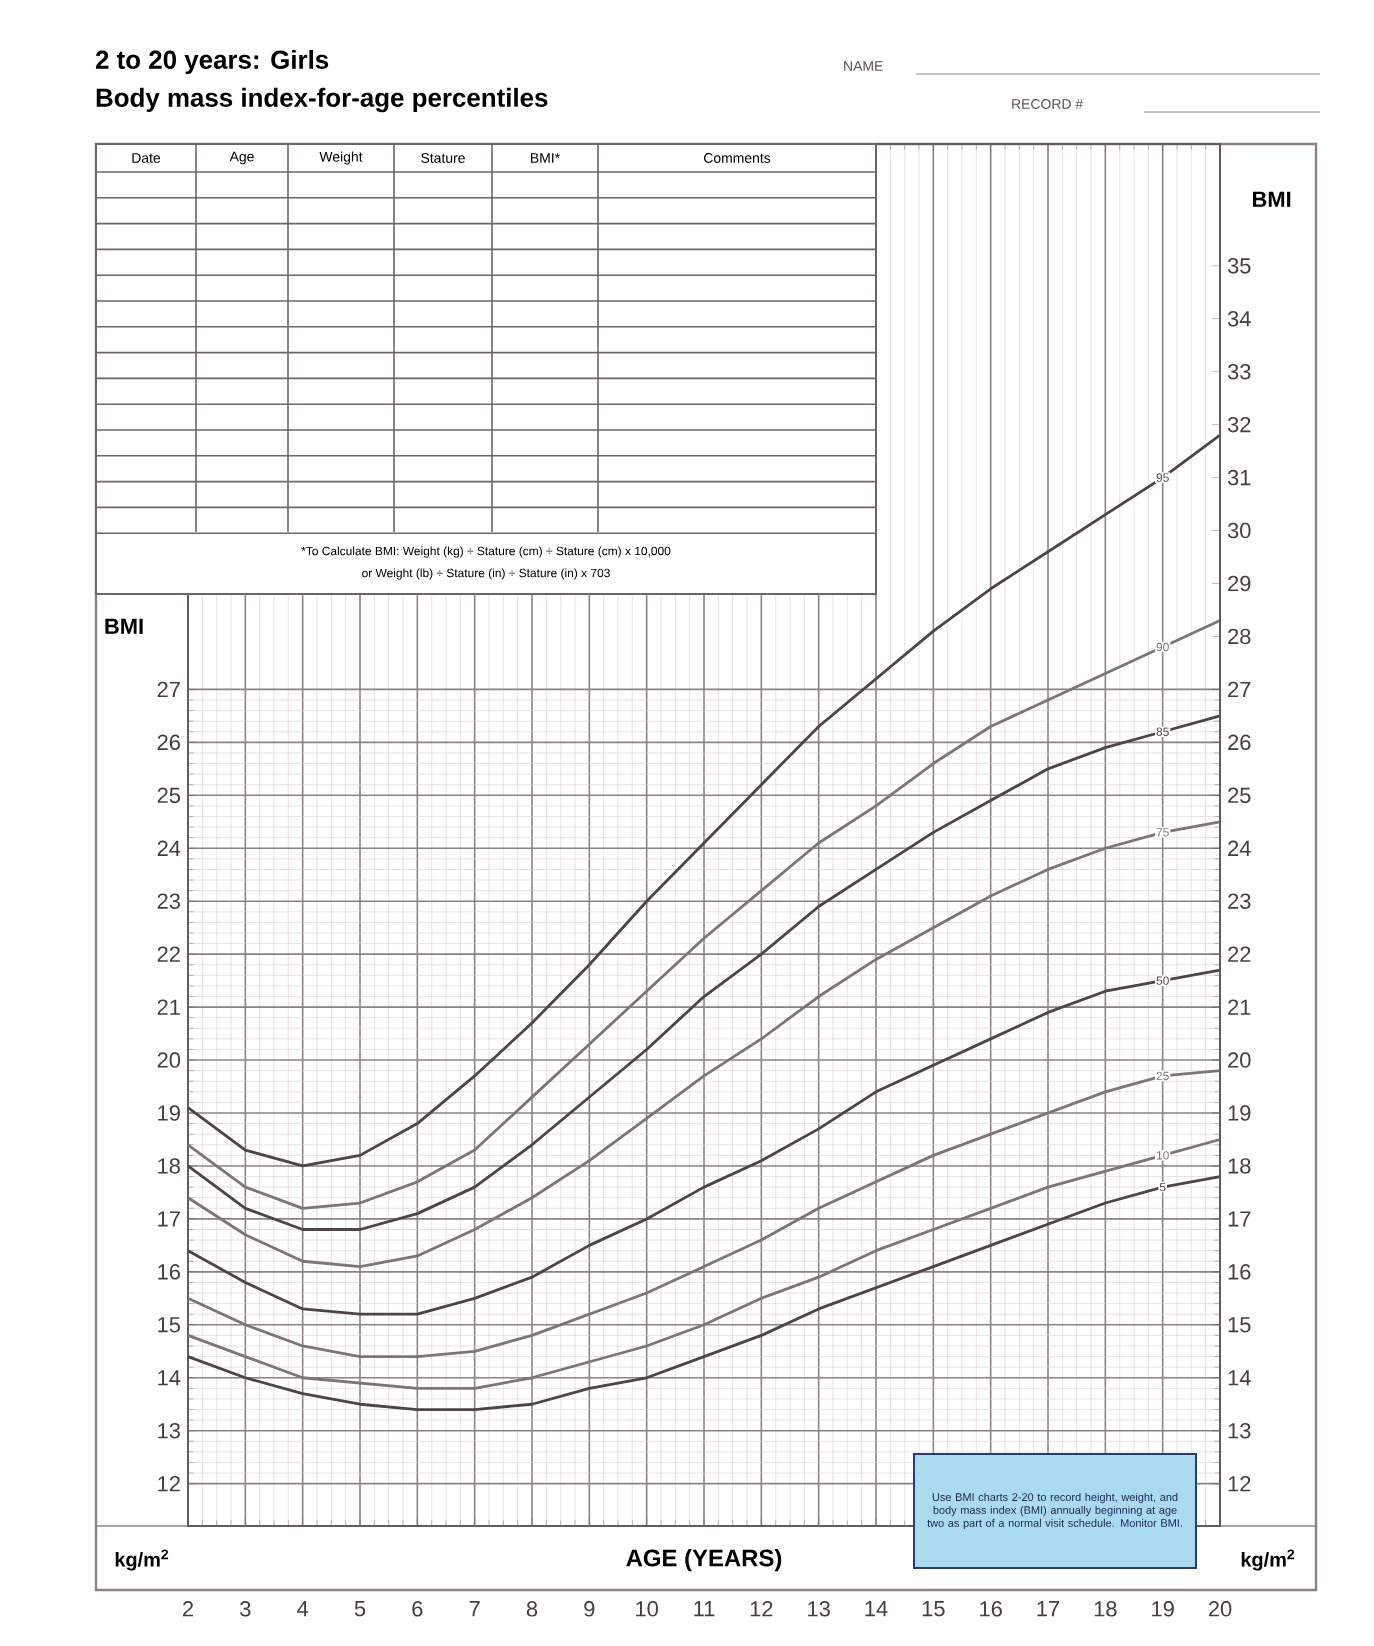  Describe the element at coordinates (1163, 1609) in the screenshot. I see `x-tick-label: 19` at that location.